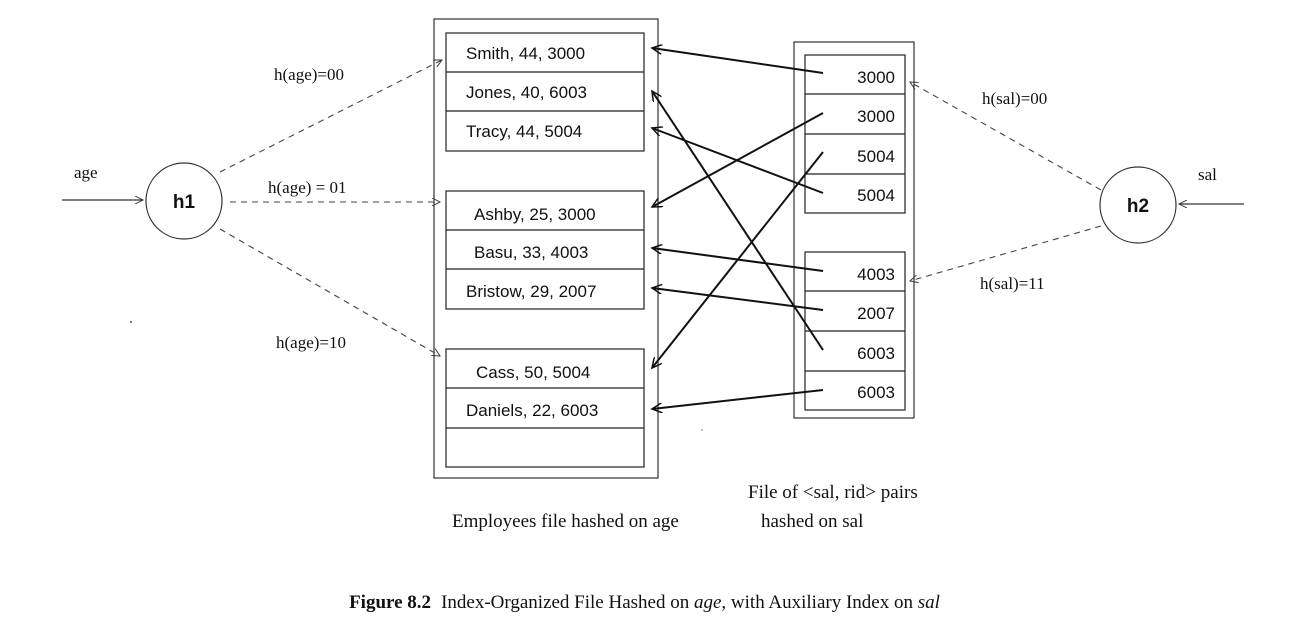 This screenshot has width=1289, height=640. Describe the element at coordinates (531, 252) in the screenshot. I see `employee-record: Basu, 33, 4003` at that location.